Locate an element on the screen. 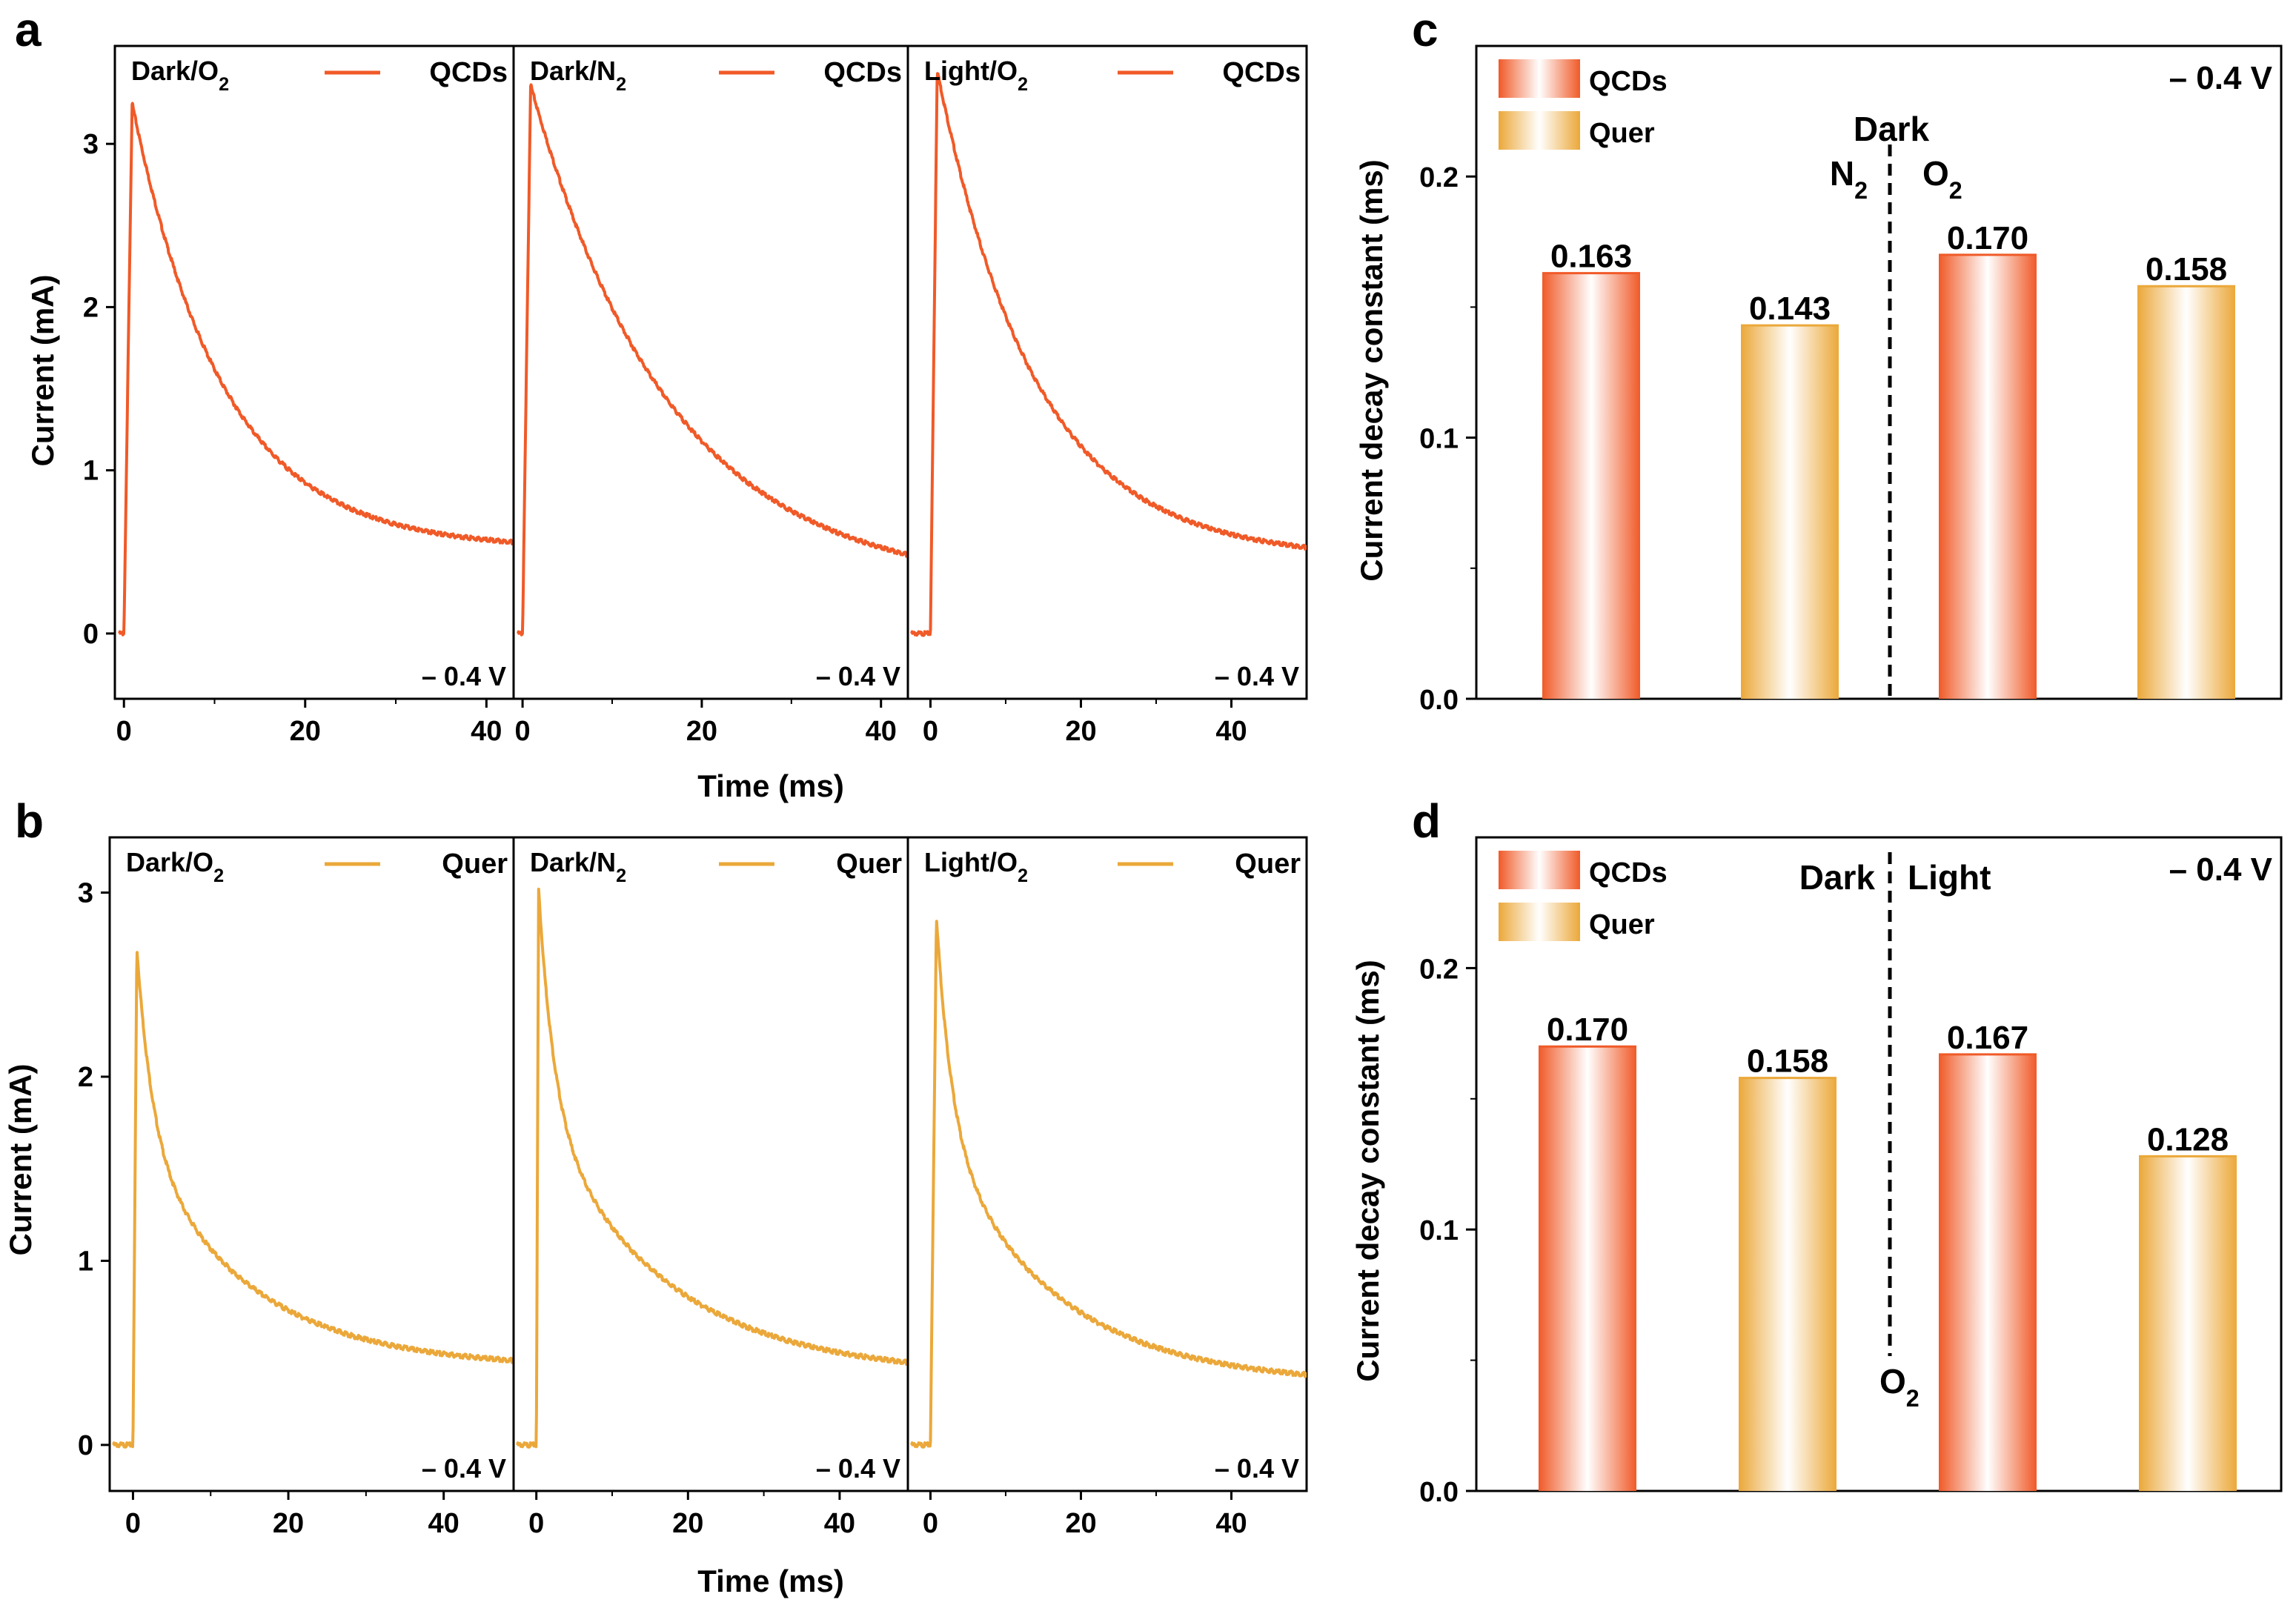 The width and height of the screenshot is (2296, 1611). panel-b-subplot-3-trace is located at coordinates (1108, 1184).